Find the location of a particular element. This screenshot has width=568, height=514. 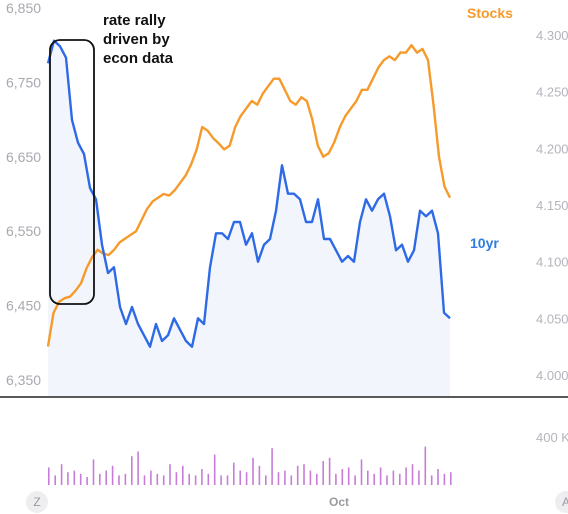

annotation-line: driven by is located at coordinates (136, 39).